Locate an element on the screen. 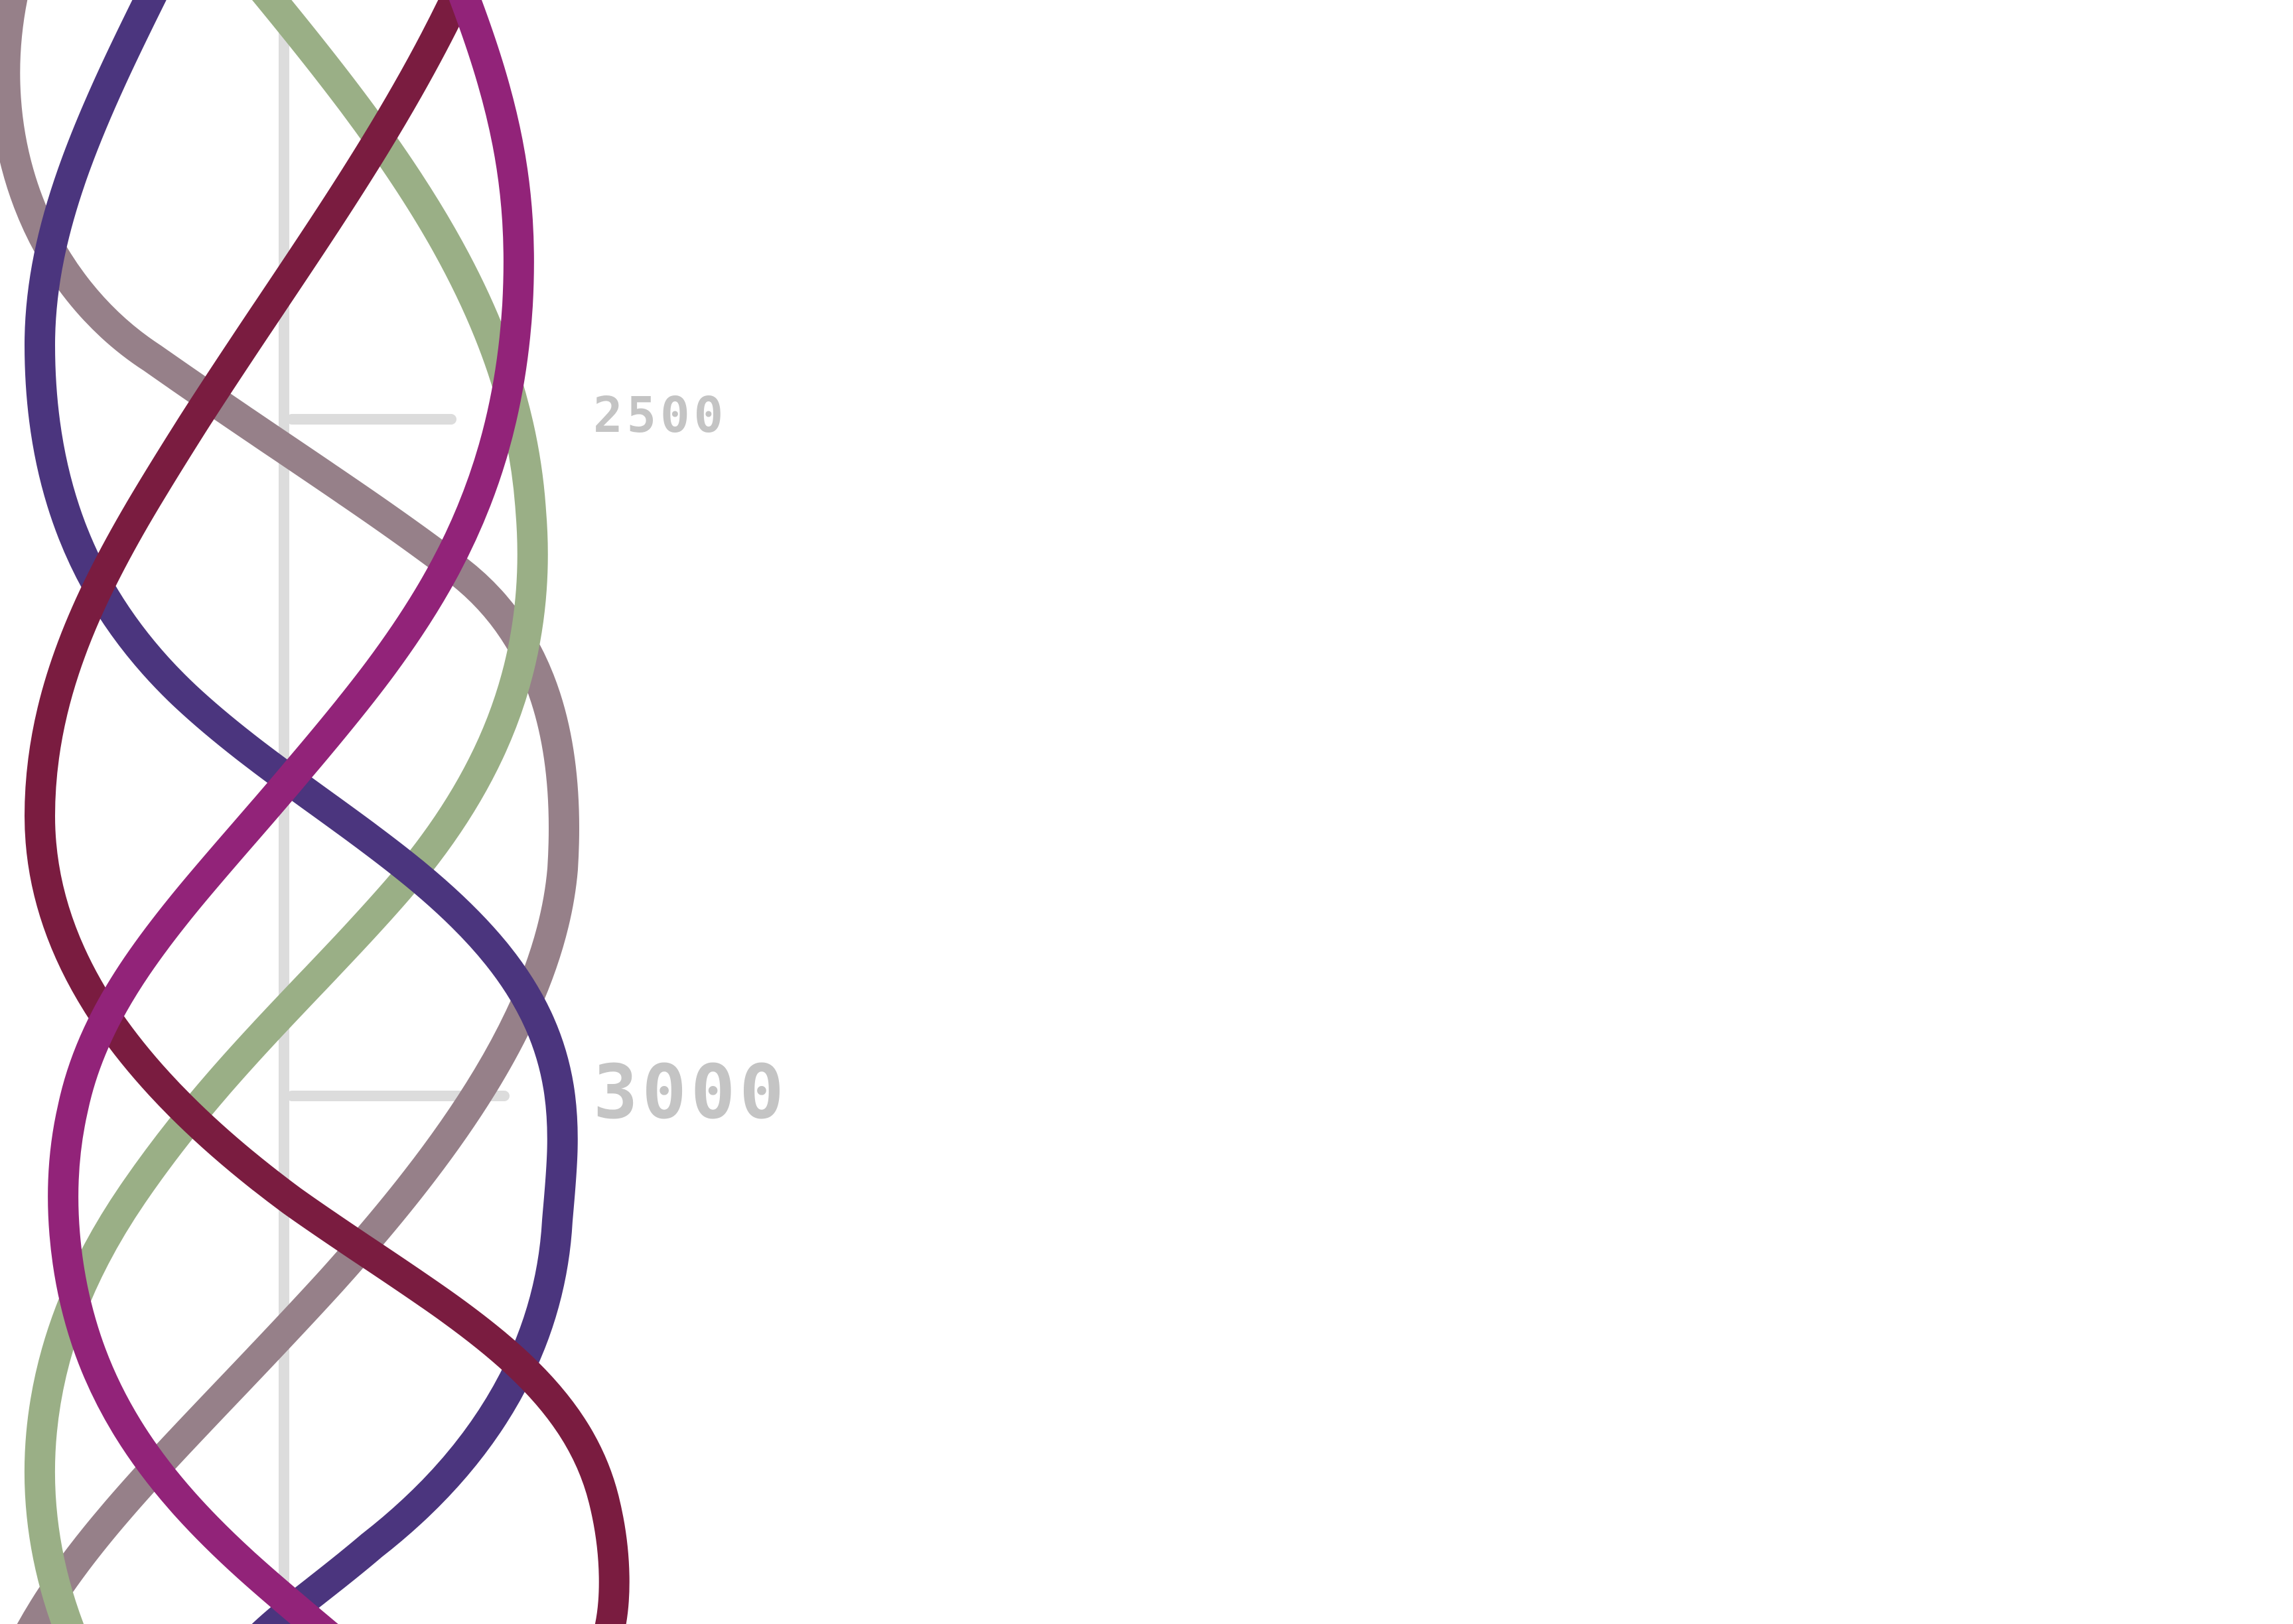  marker-label-3000: 3000 is located at coordinates (691, 1092).